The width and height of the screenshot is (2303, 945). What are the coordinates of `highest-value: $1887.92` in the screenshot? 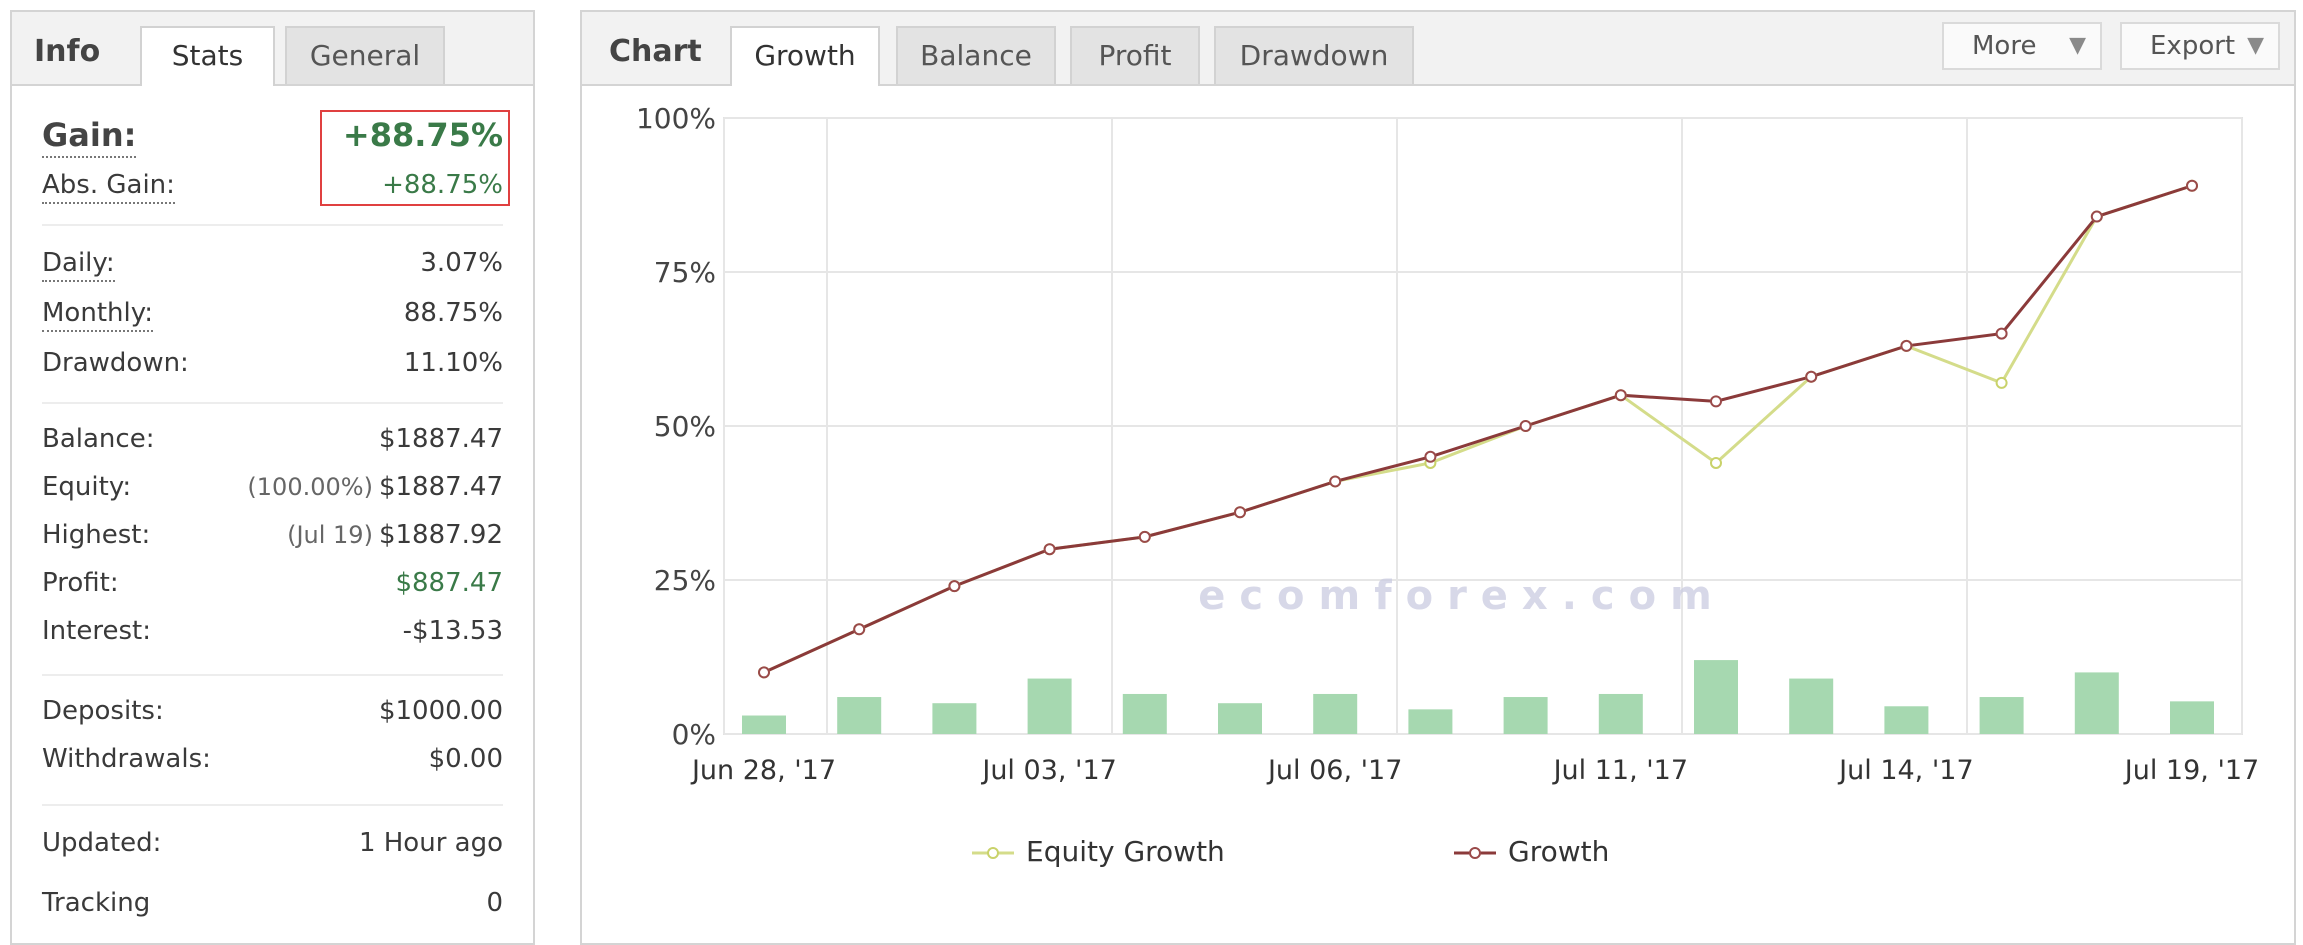 It's located at (440, 535).